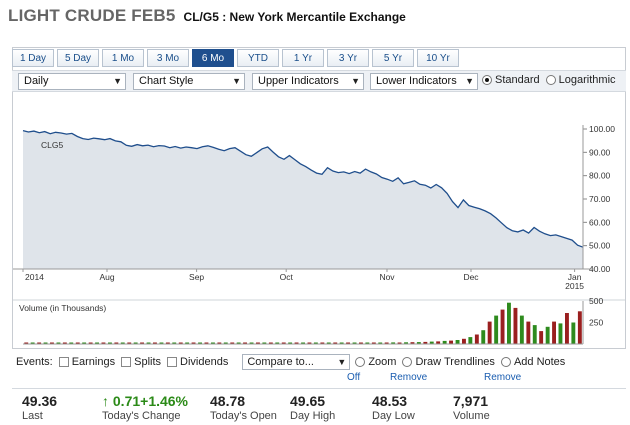  Describe the element at coordinates (596, 323) in the screenshot. I see `volume-tick-label: 250` at that location.